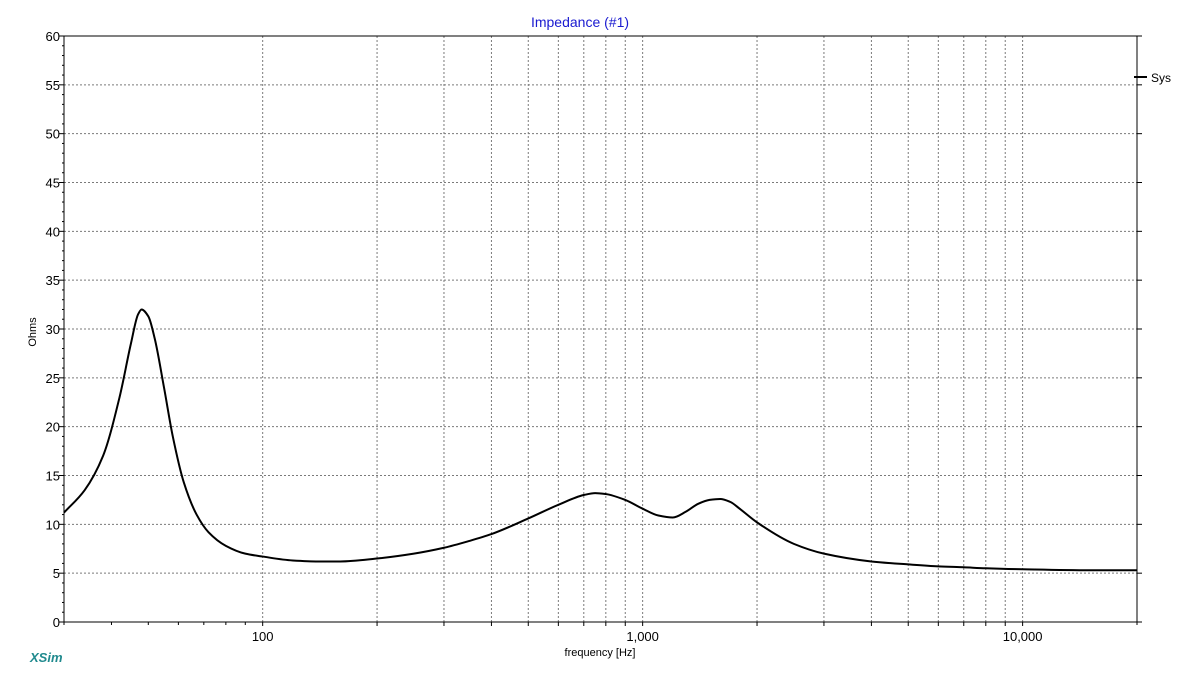 The width and height of the screenshot is (1200, 679). I want to click on x-ticks: 100 1,000 10,000, so click(600, 633).